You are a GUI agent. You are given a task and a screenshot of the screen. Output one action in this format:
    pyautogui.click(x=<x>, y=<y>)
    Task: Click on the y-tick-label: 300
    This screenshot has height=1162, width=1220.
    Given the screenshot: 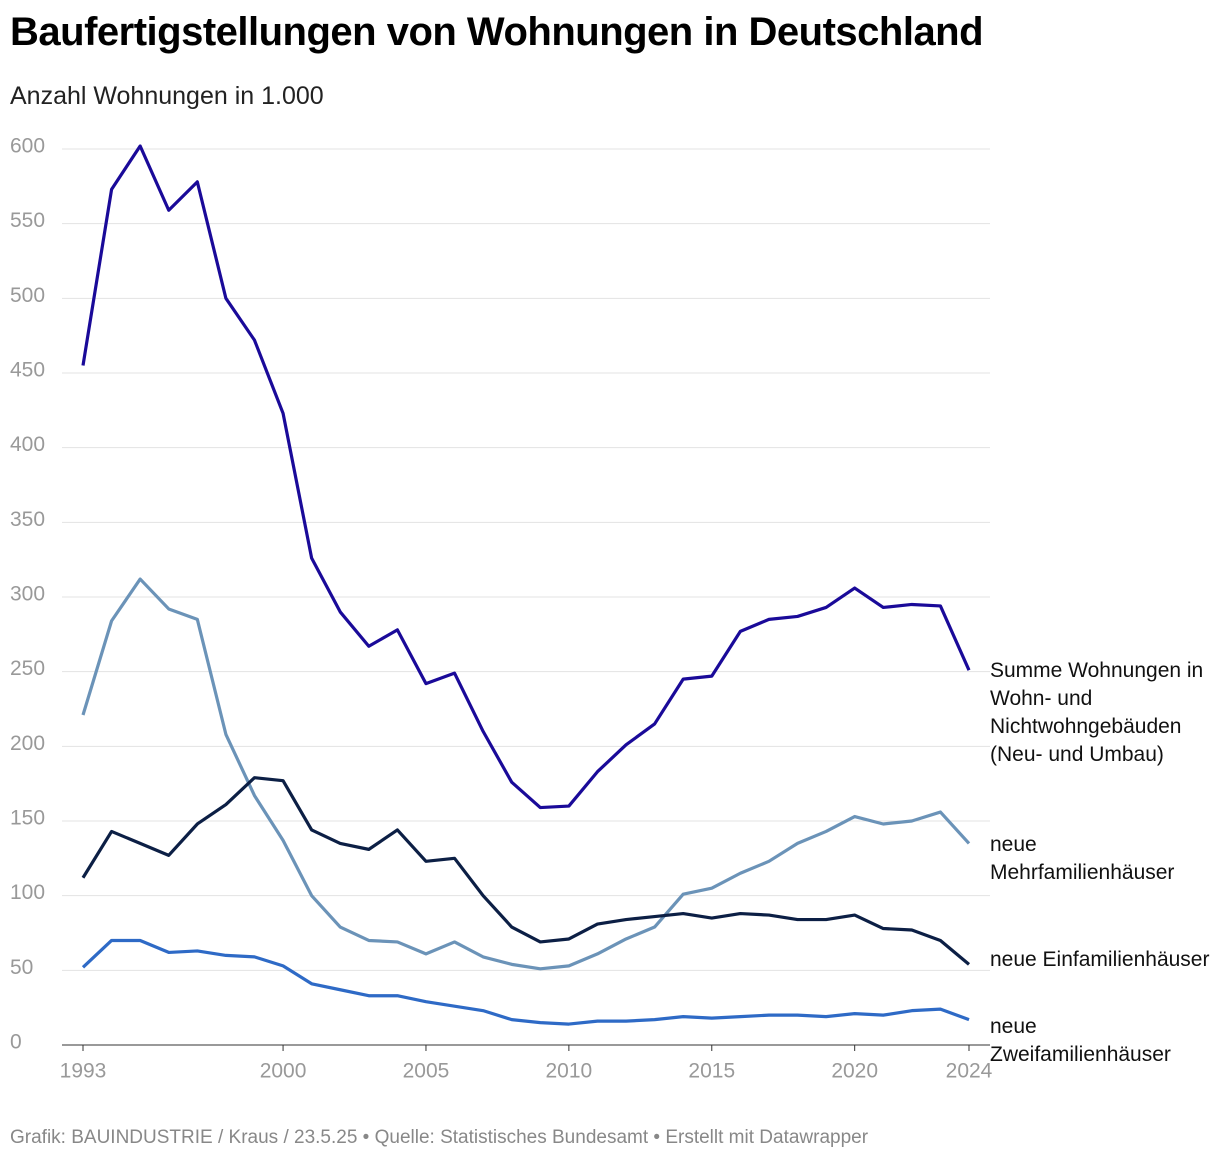 What is the action you would take?
    pyautogui.click(x=27, y=594)
    